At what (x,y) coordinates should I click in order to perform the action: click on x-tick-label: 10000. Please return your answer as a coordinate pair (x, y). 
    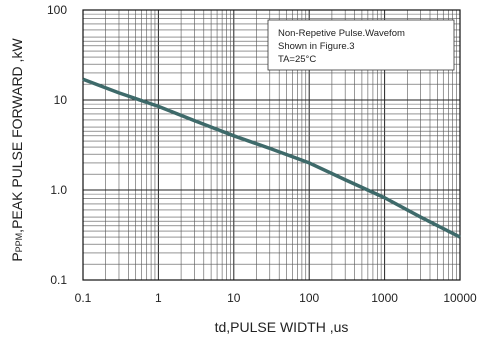
    Looking at the image, I should click on (460, 298).